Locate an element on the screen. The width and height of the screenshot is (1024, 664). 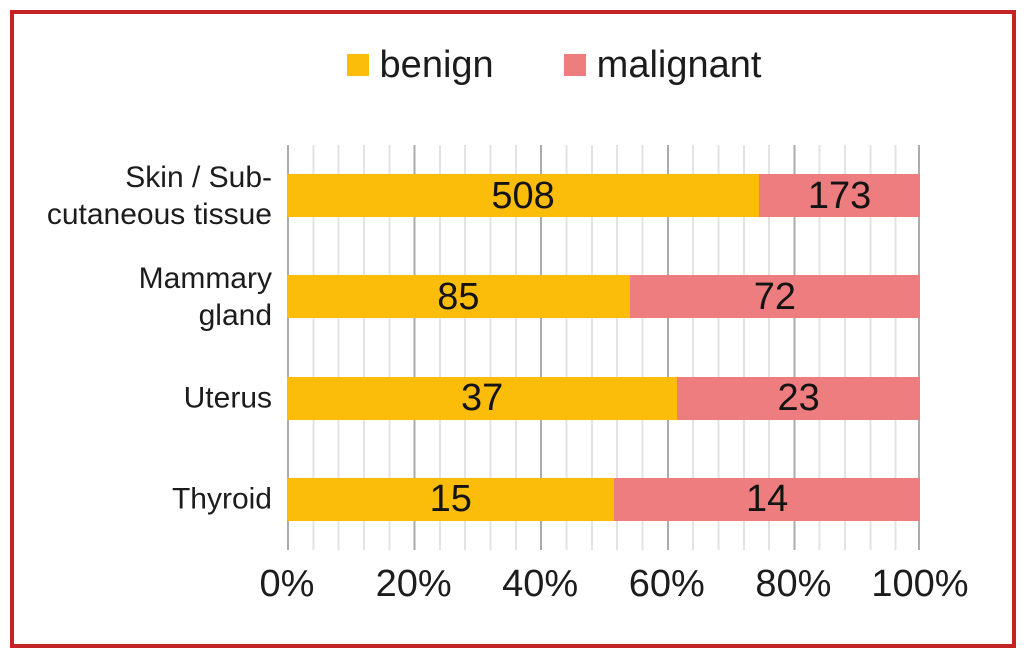
category-label-uterus: Uterus is located at coordinates (136, 398).